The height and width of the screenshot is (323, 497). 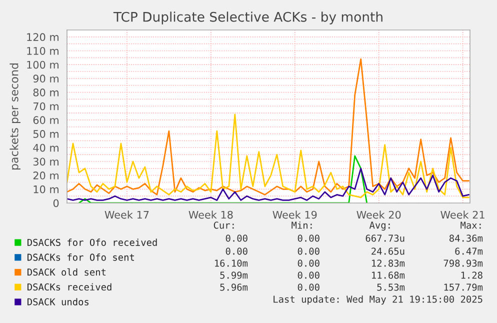 I want to click on chart-title: TCP Duplicate Selective ACKs - by month, so click(x=247, y=18).